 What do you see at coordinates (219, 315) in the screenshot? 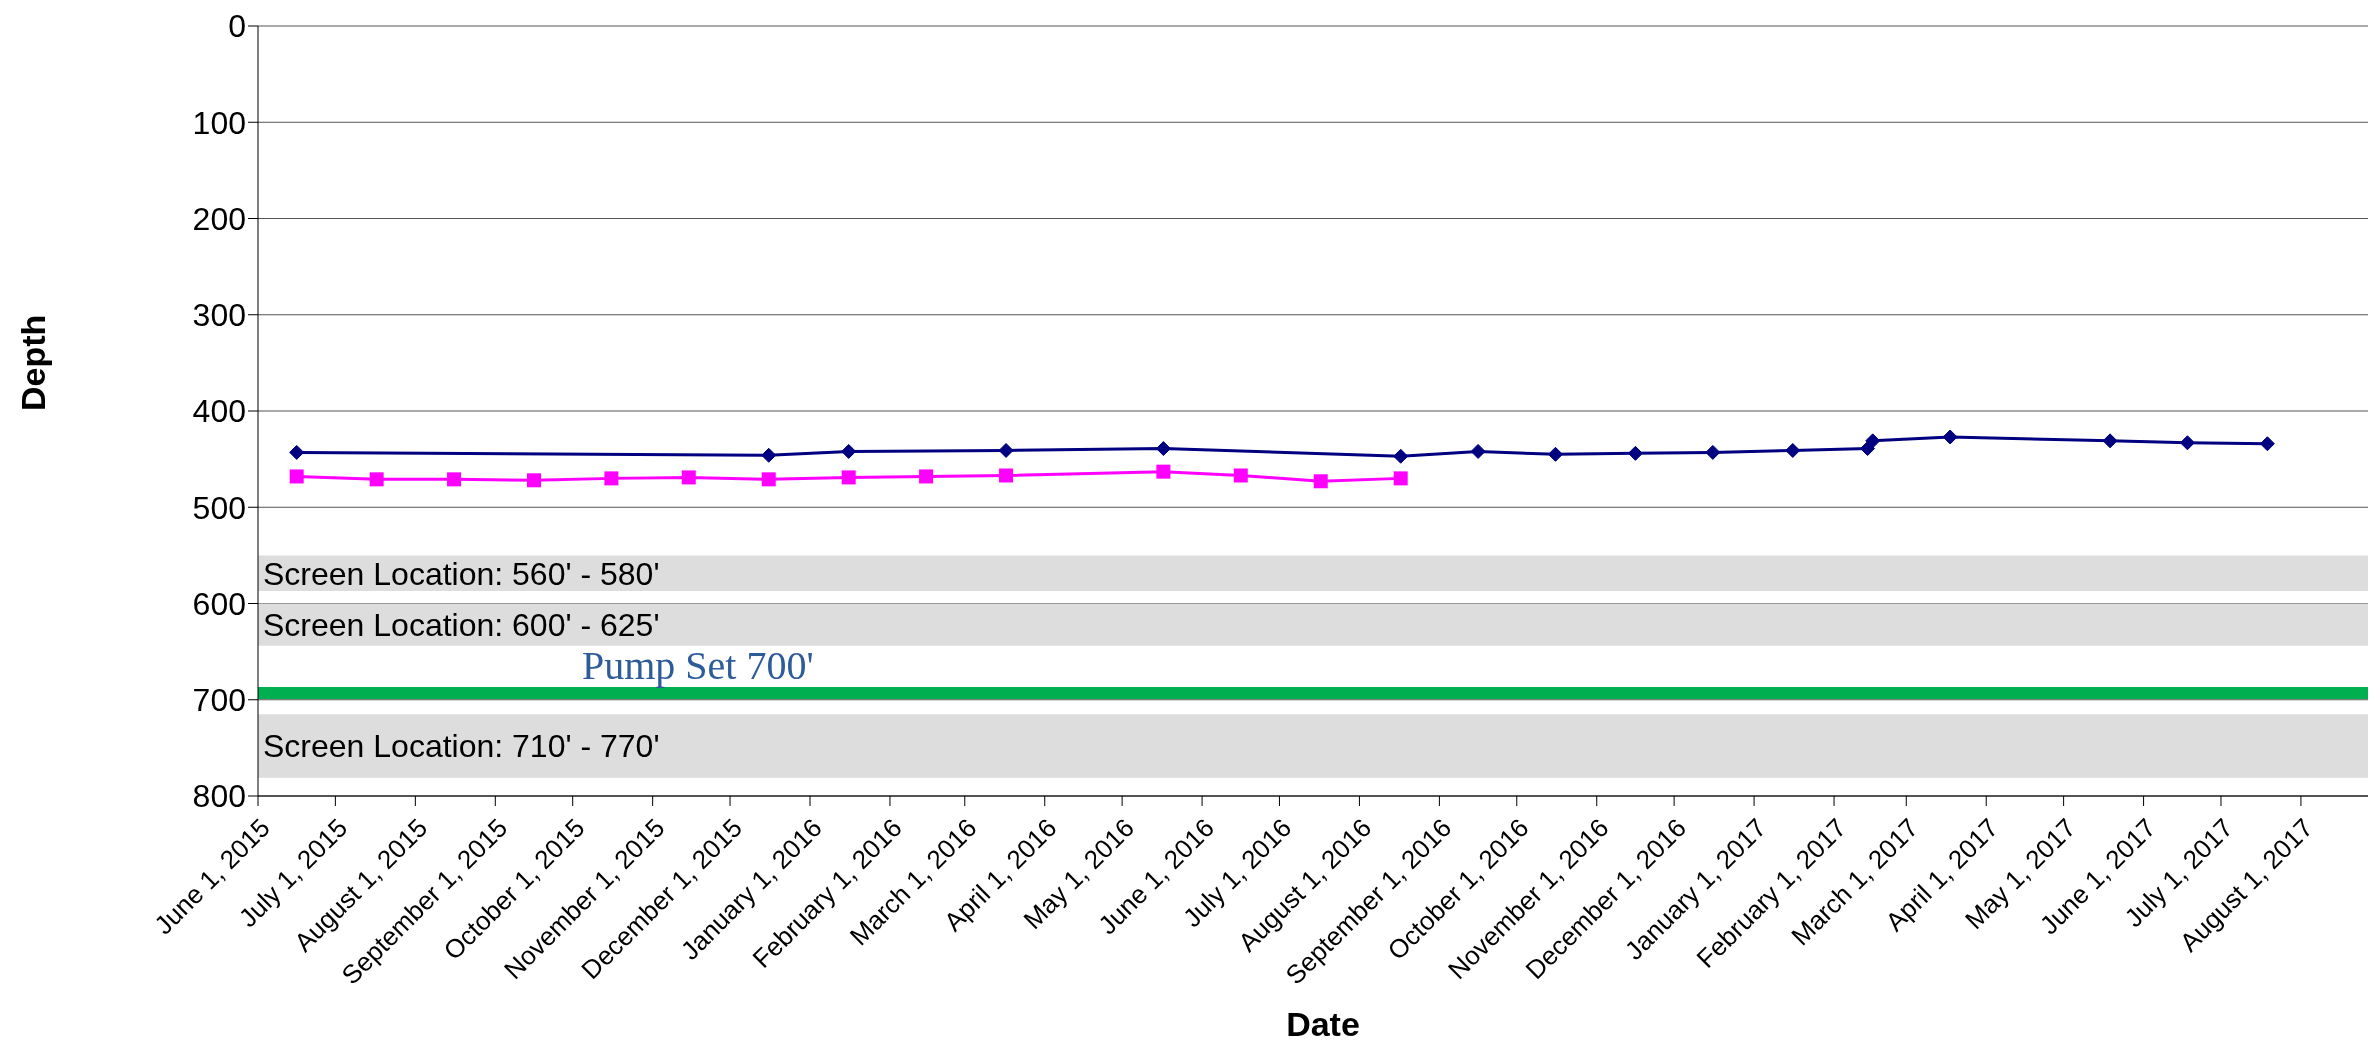
I see `y-tick-label: 300` at bounding box center [219, 315].